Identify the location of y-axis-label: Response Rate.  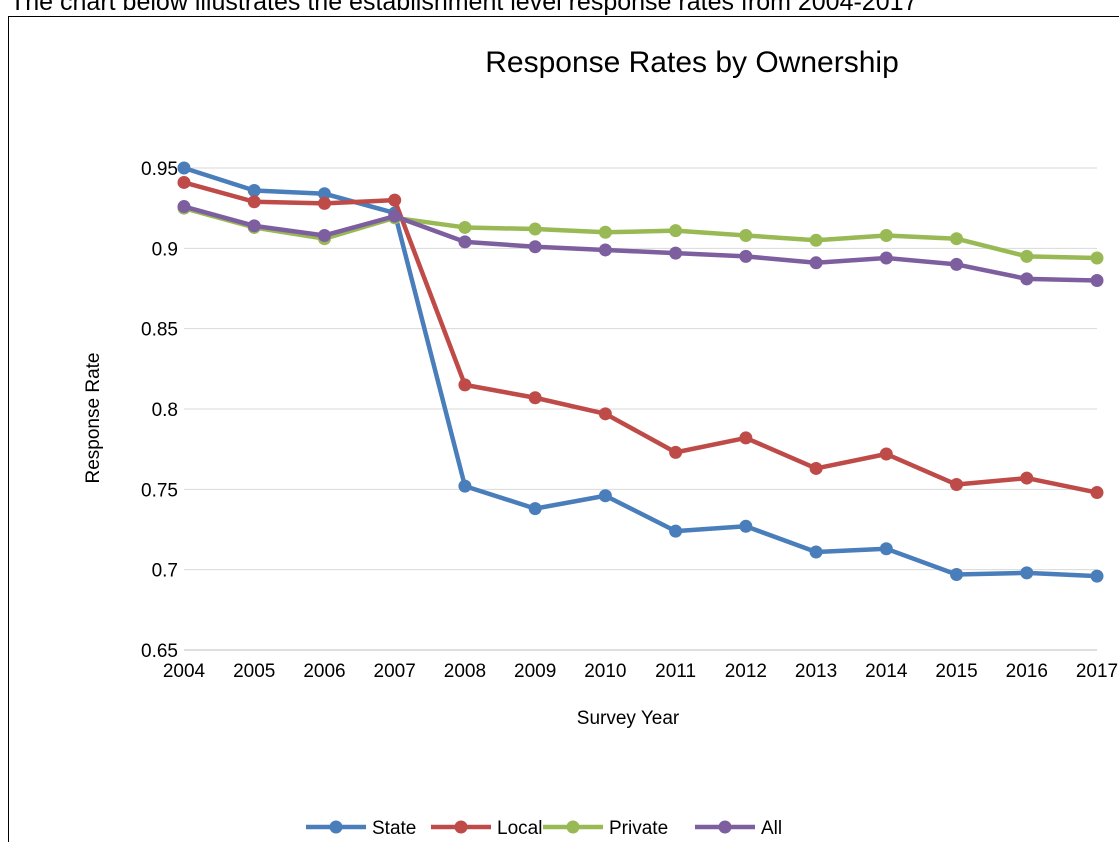
(93, 418).